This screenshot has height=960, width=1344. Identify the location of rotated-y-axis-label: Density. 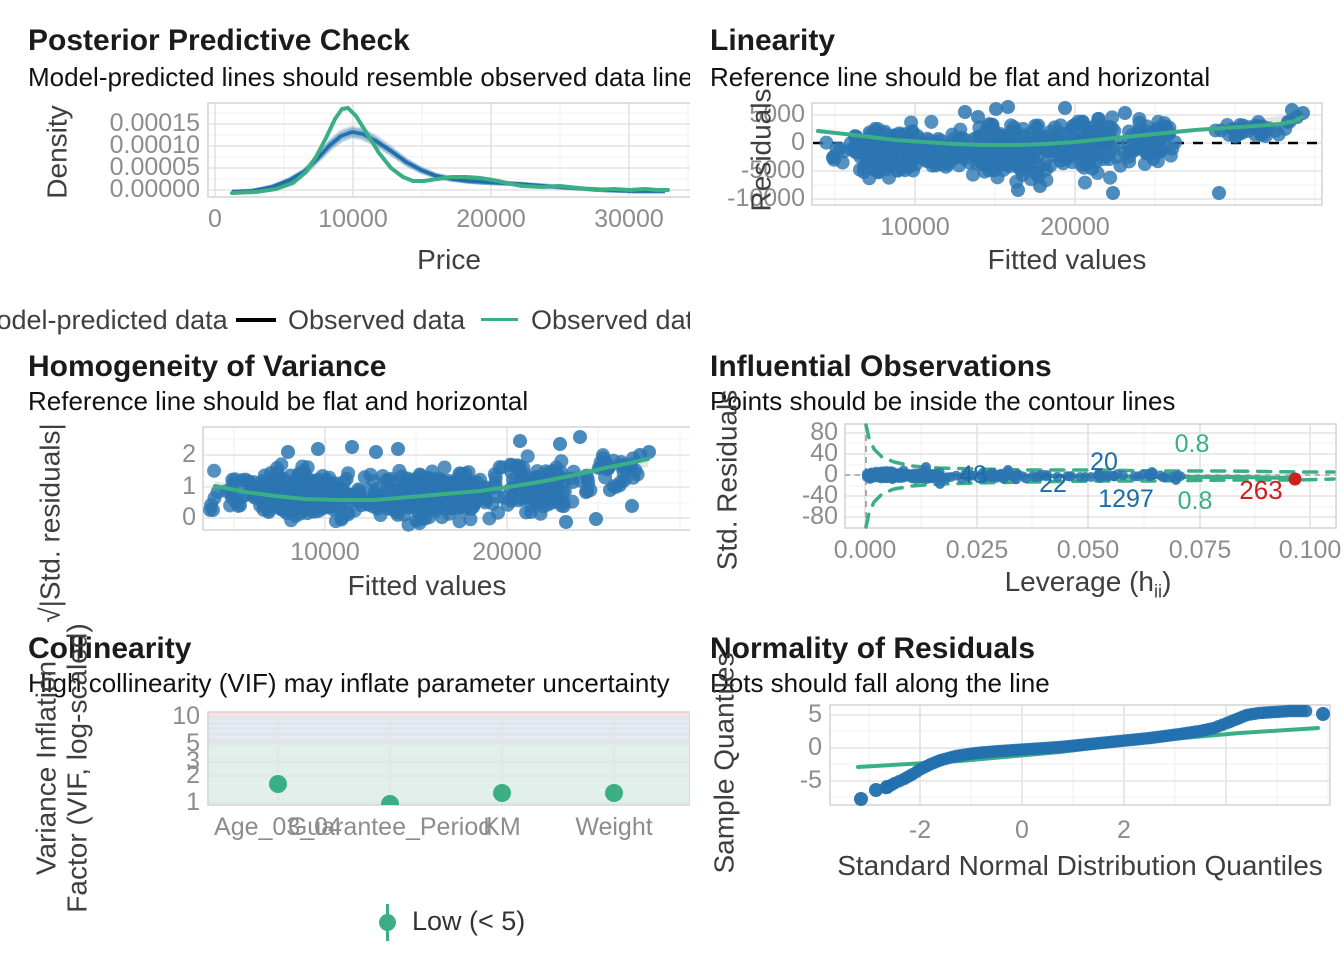
(57, 152).